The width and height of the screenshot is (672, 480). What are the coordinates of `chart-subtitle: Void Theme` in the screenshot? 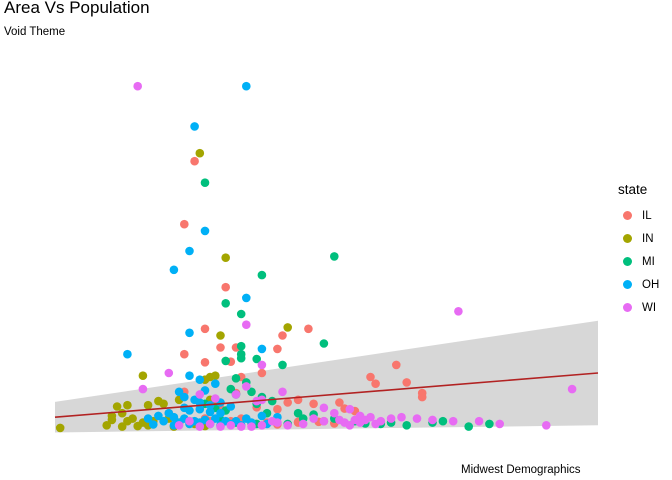 It's located at (35, 32).